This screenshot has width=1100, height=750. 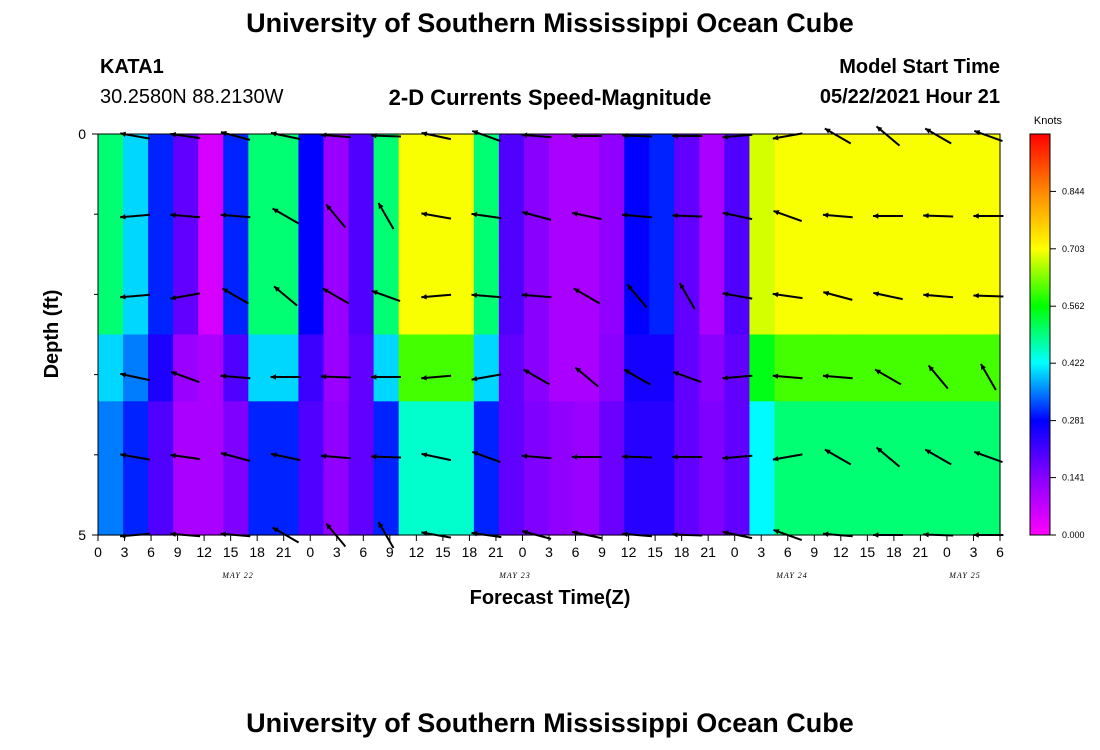 What do you see at coordinates (909, 97) in the screenshot?
I see `model-start-time: 05/22/2021 Hour 21` at bounding box center [909, 97].